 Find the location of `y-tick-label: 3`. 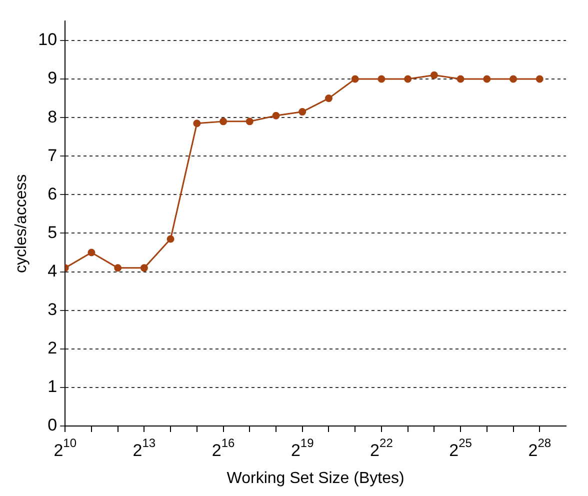

y-tick-label: 3 is located at coordinates (53, 310).